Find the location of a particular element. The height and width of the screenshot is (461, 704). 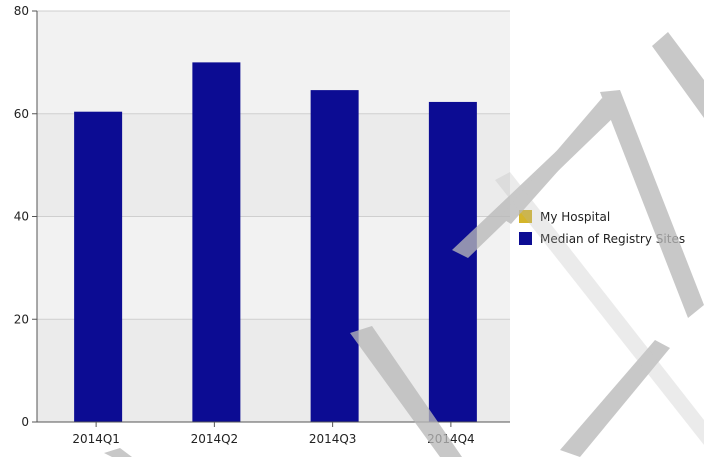

y-axis-ticks: 0 20 40 60 80 is located at coordinates (25, 216).